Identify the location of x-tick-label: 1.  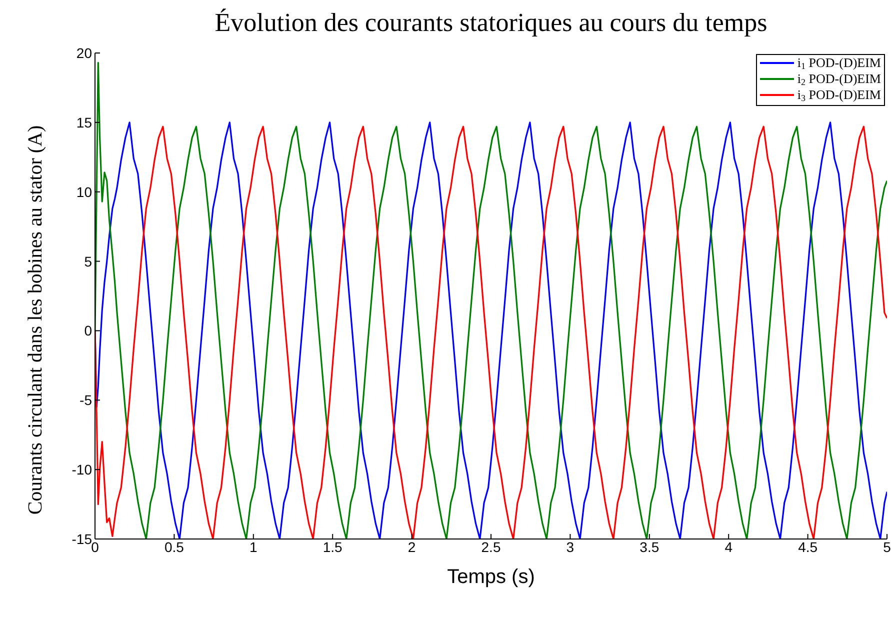
(254, 546).